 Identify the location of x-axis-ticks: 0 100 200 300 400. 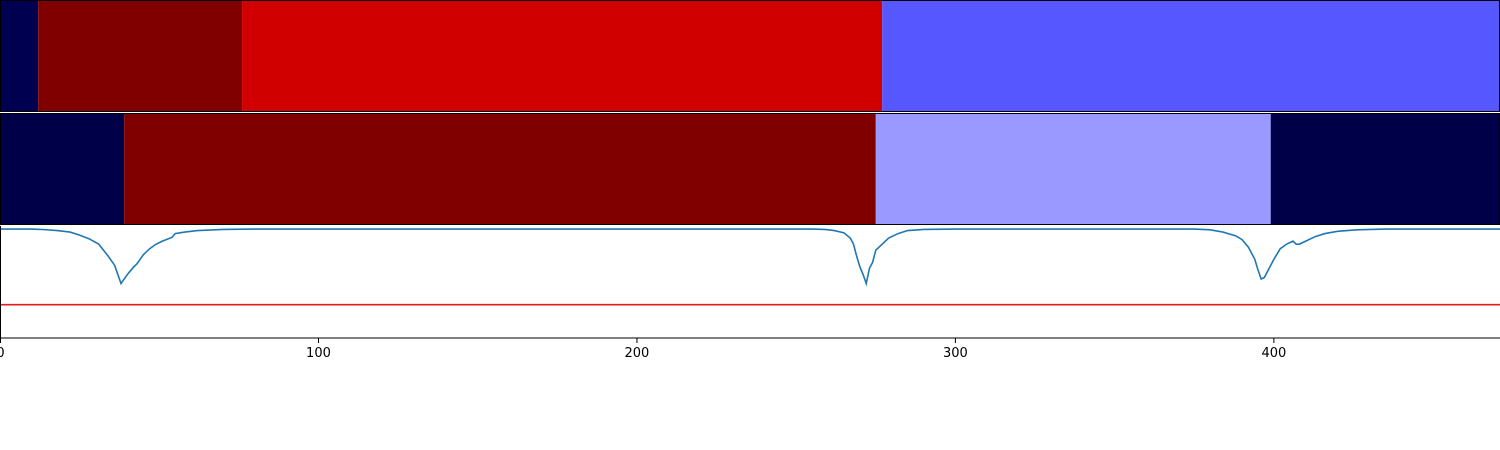
(643, 349).